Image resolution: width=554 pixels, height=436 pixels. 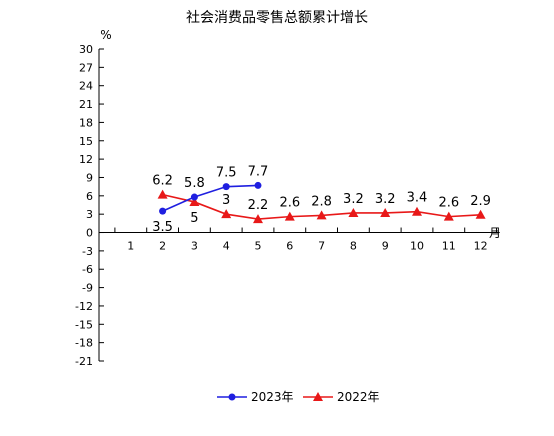 What do you see at coordinates (298, 397) in the screenshot?
I see `legend: 2023年 2022年` at bounding box center [298, 397].